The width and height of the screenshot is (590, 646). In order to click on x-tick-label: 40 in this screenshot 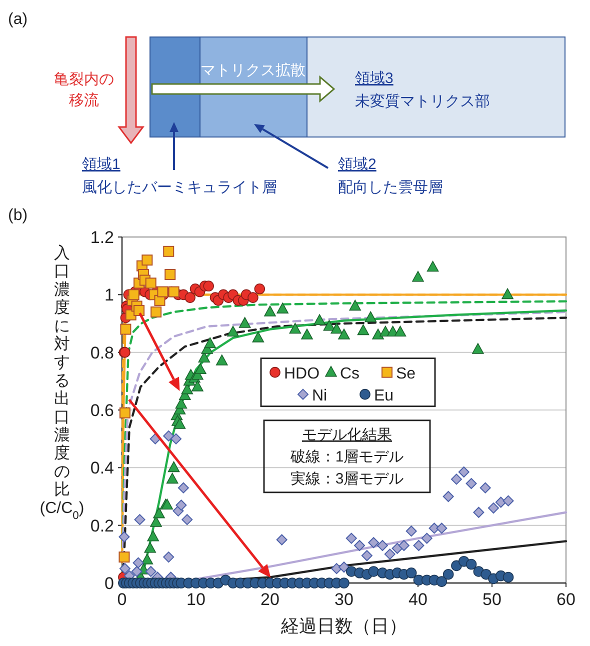, I will do `click(418, 599)`.